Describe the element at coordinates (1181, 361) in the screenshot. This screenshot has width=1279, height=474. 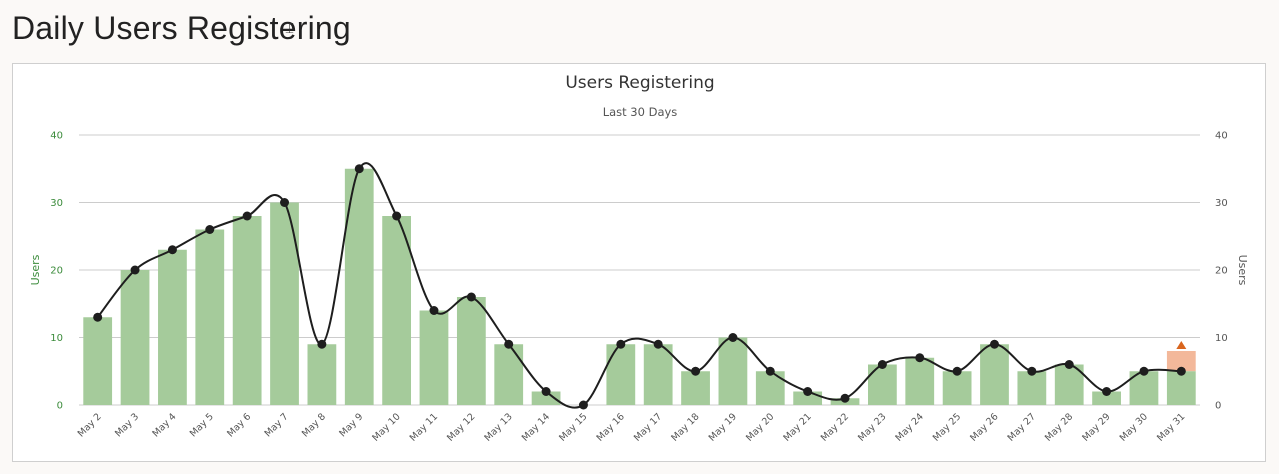
I see `bar-highlight` at that location.